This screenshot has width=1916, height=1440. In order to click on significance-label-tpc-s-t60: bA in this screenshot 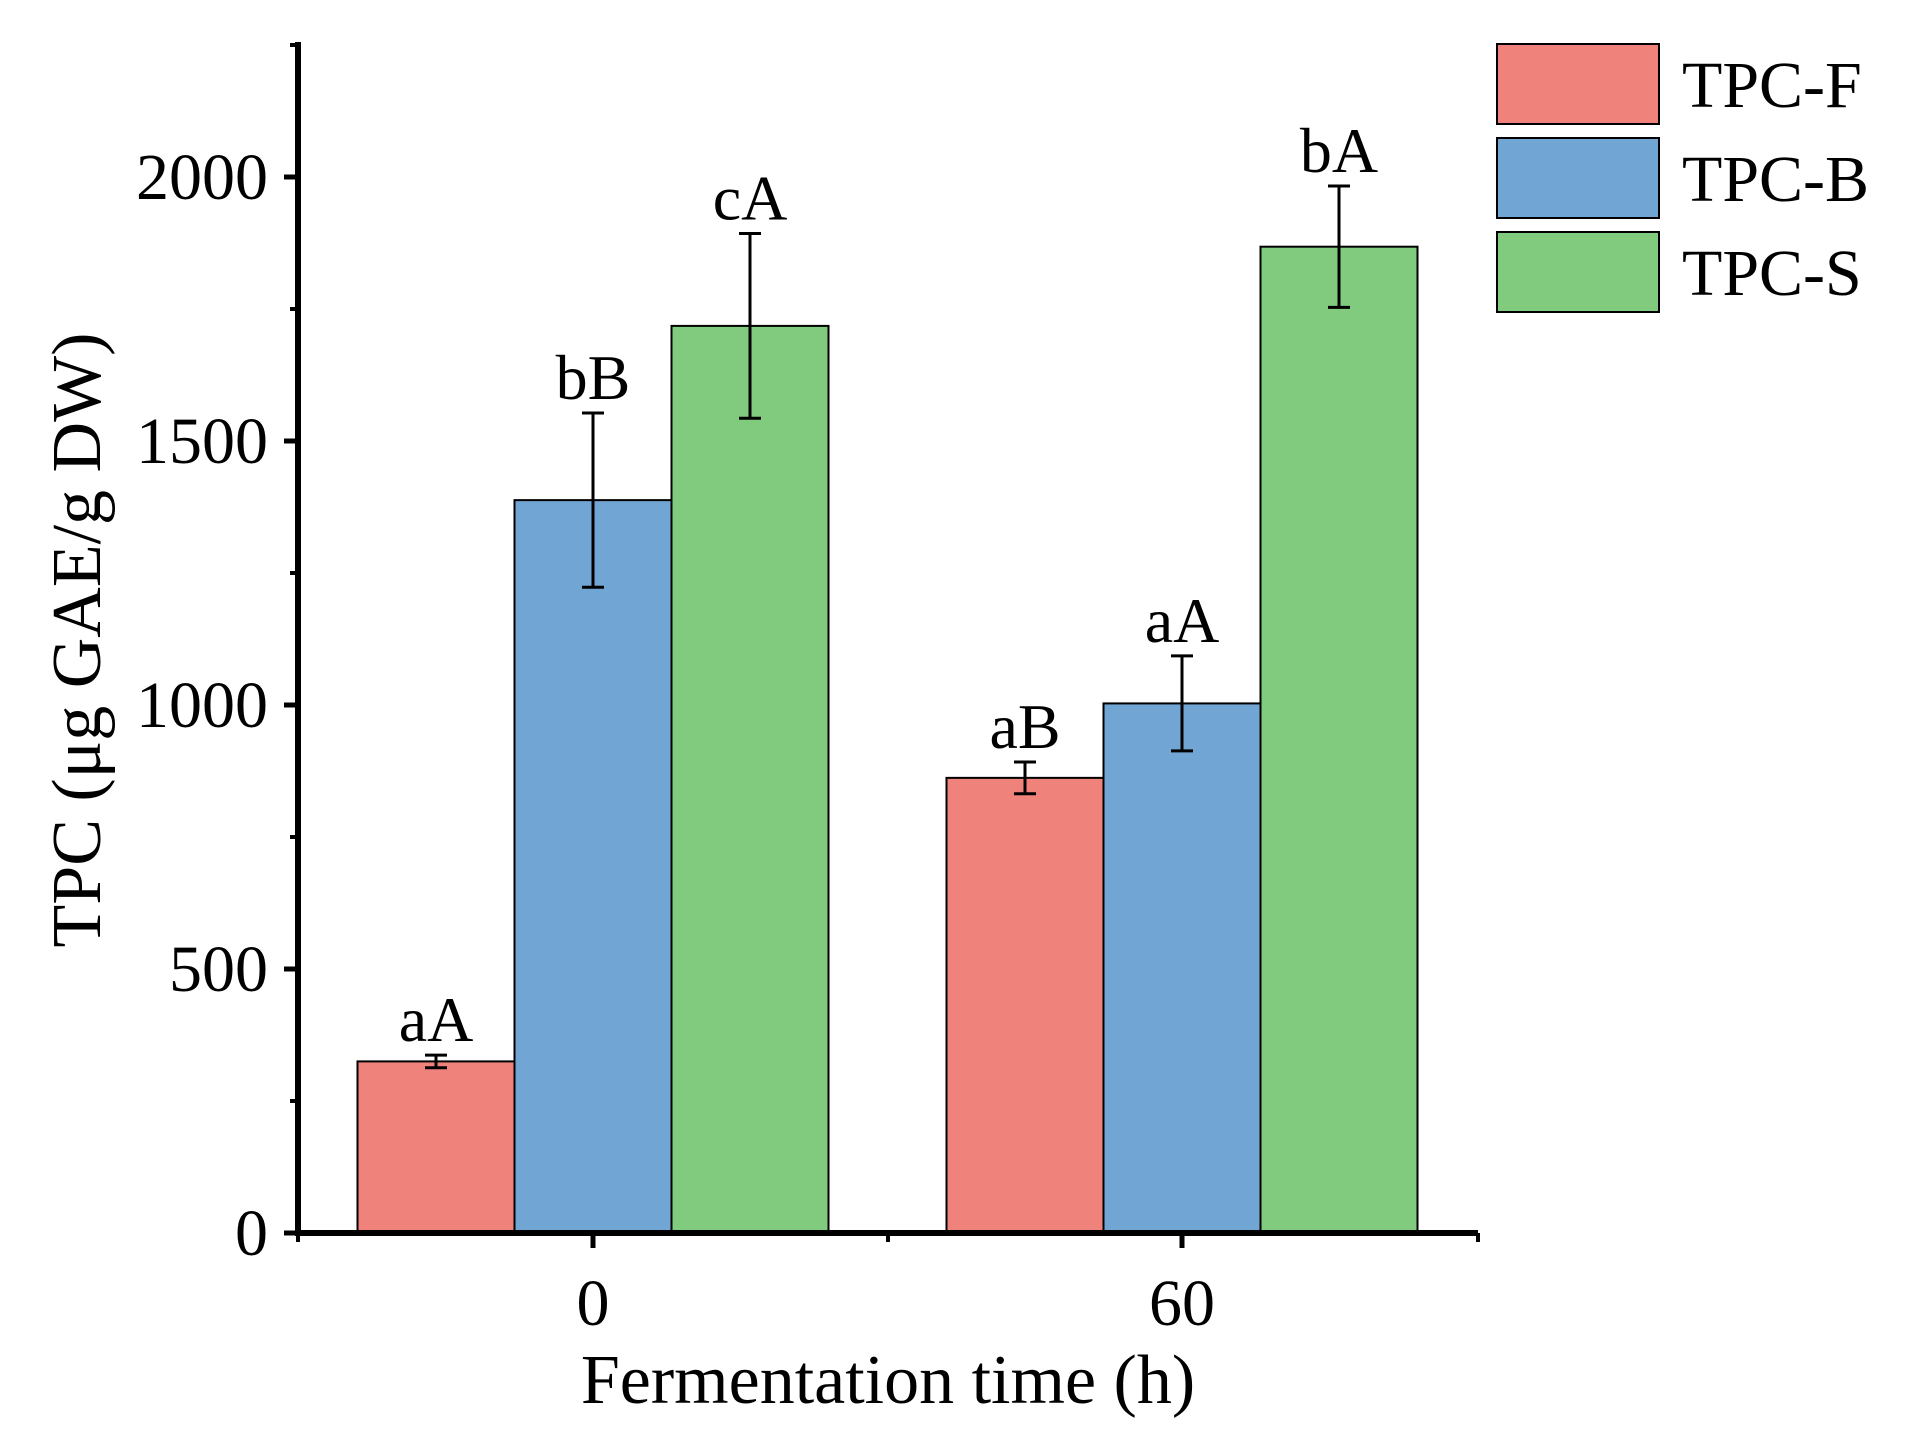, I will do `click(1339, 150)`.